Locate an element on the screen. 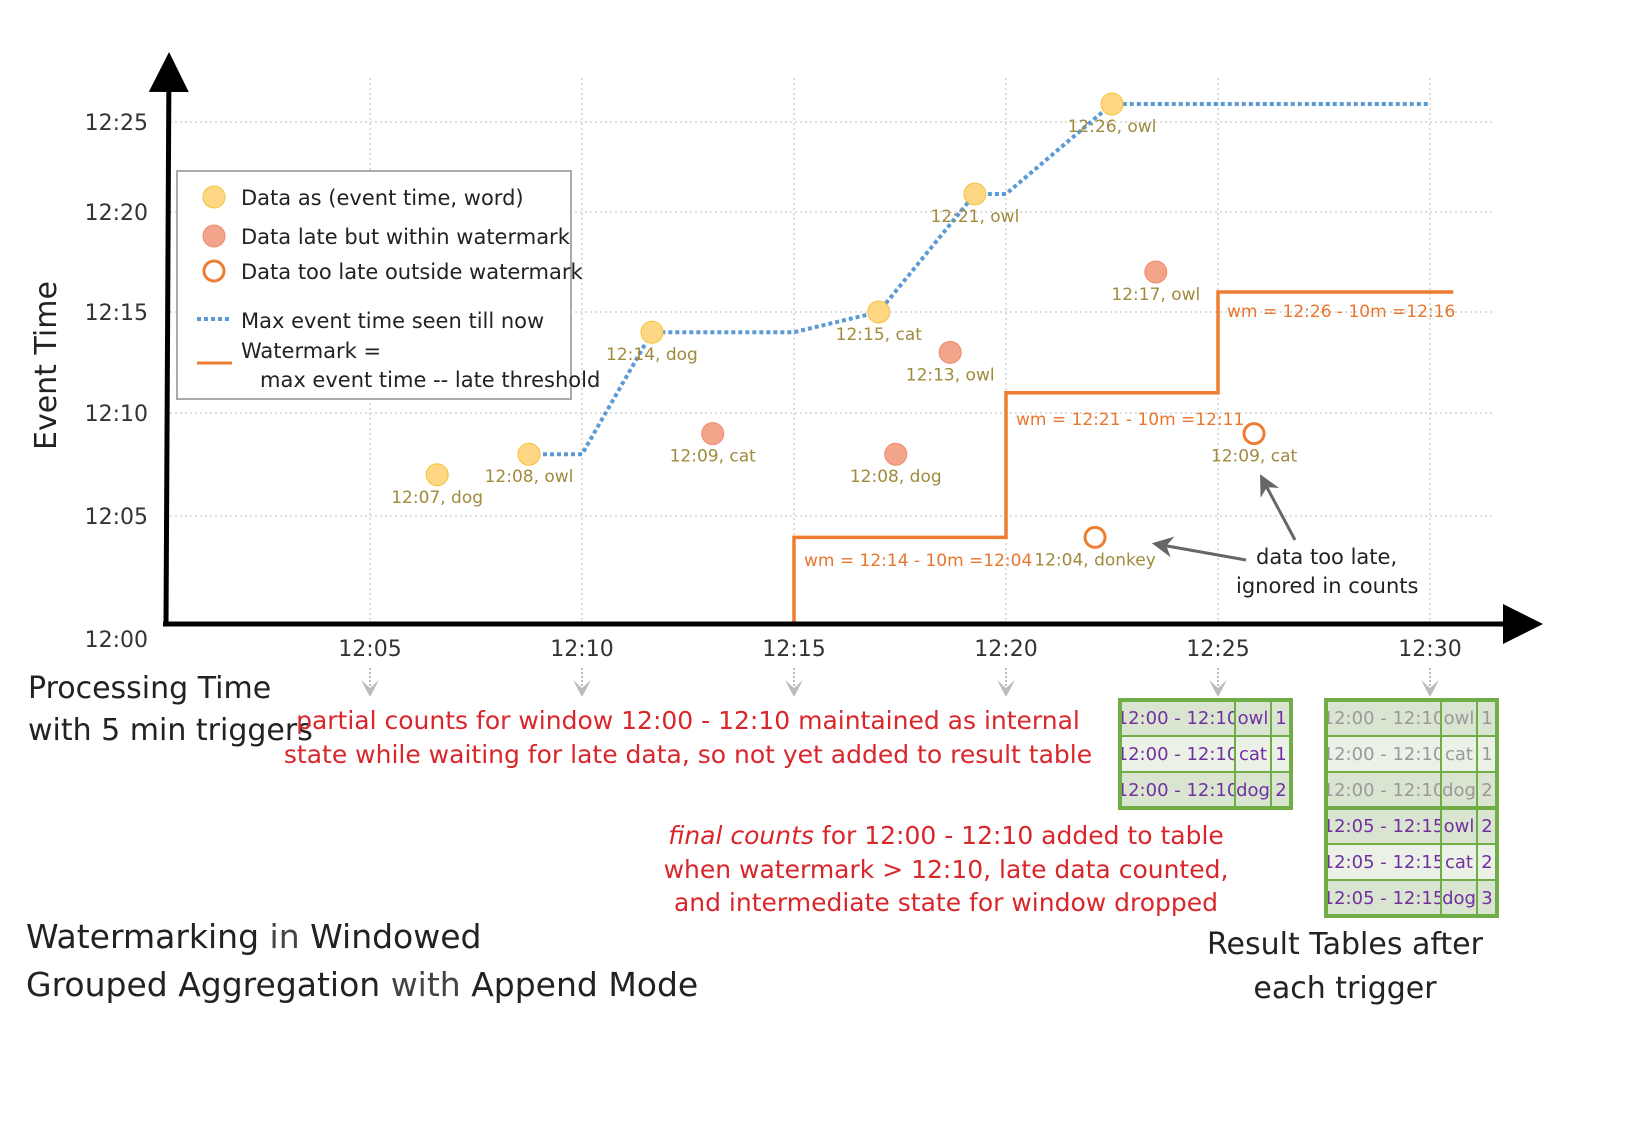 This screenshot has height=1125, width=1639. watermark-line is located at coordinates (1123, 456).